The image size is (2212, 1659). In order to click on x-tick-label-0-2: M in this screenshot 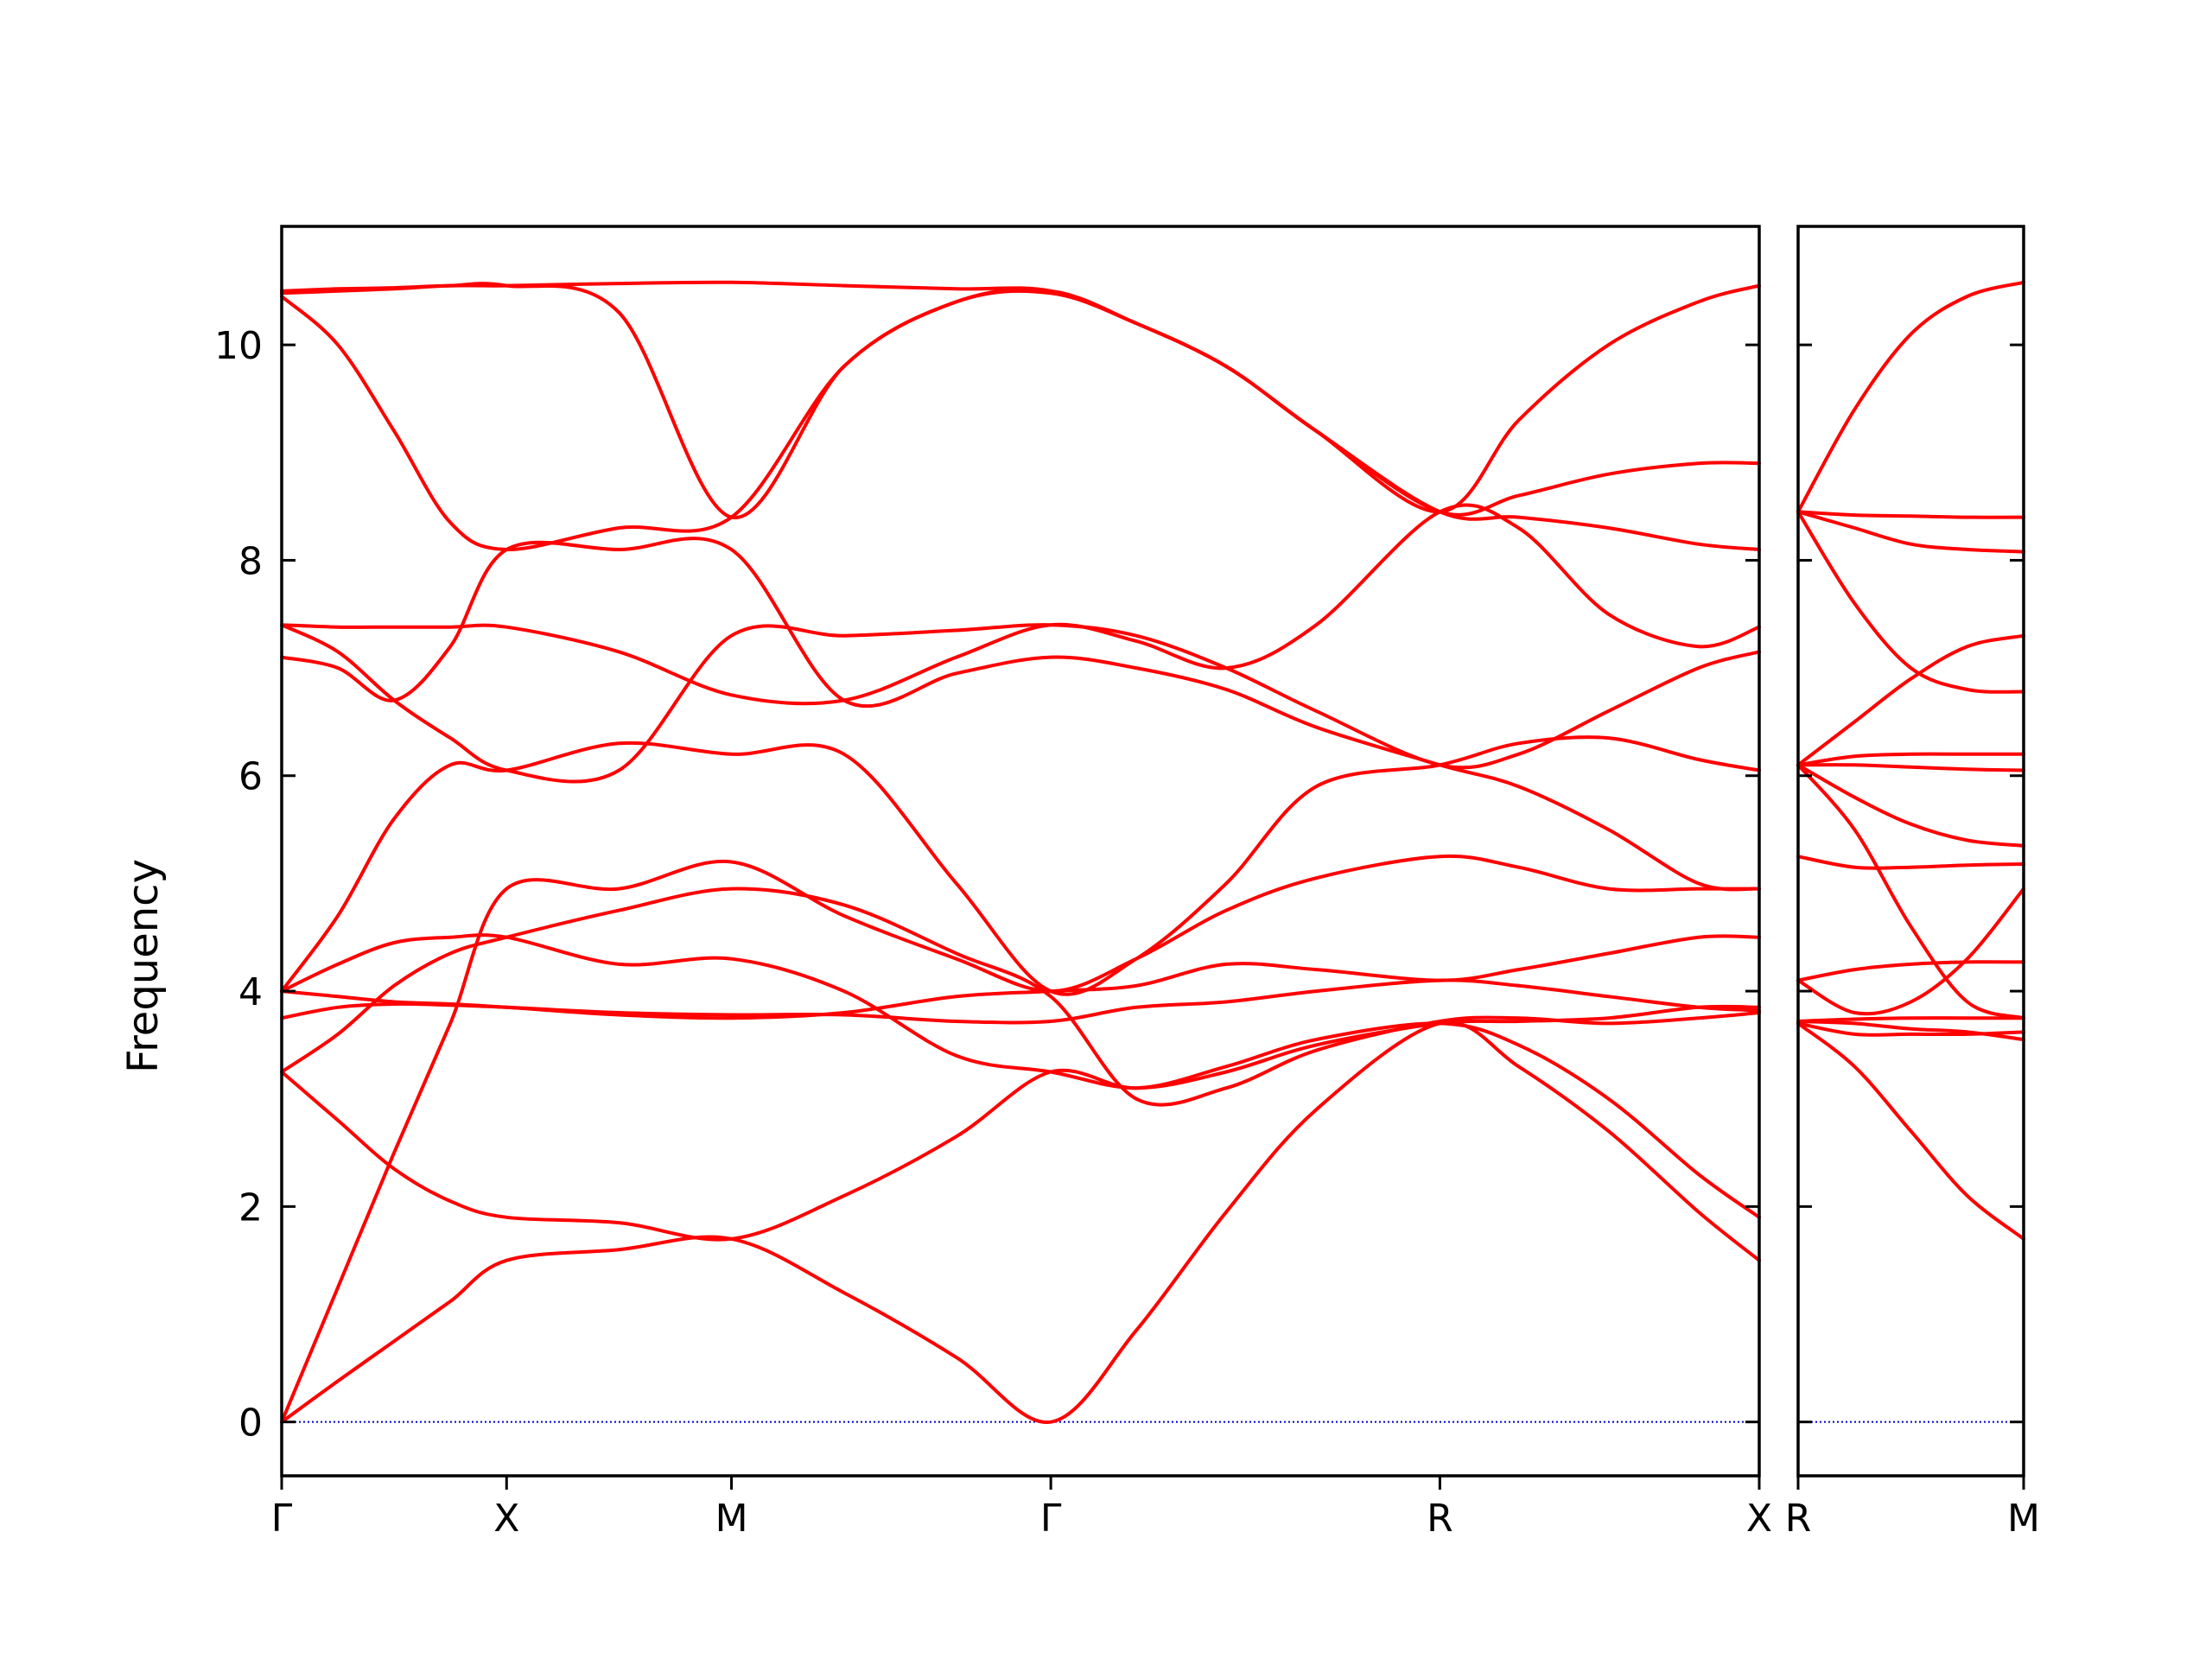, I will do `click(731, 1519)`.